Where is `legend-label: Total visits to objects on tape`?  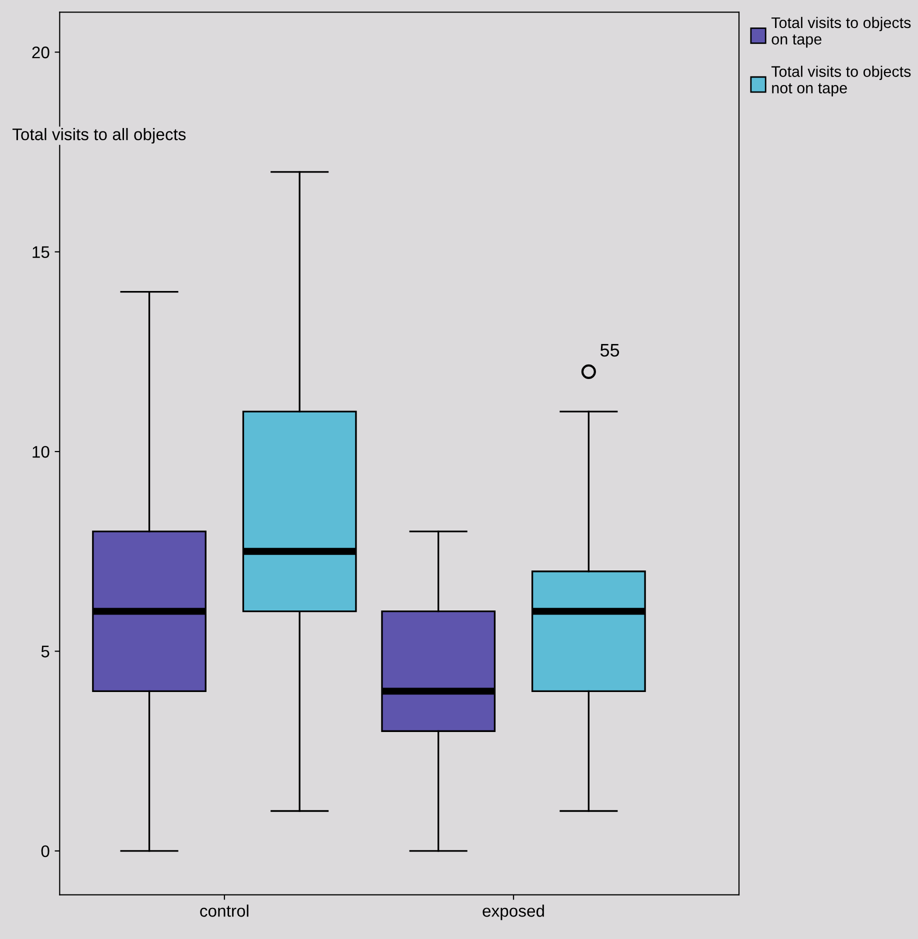
legend-label: Total visits to objects on tape is located at coordinates (841, 32).